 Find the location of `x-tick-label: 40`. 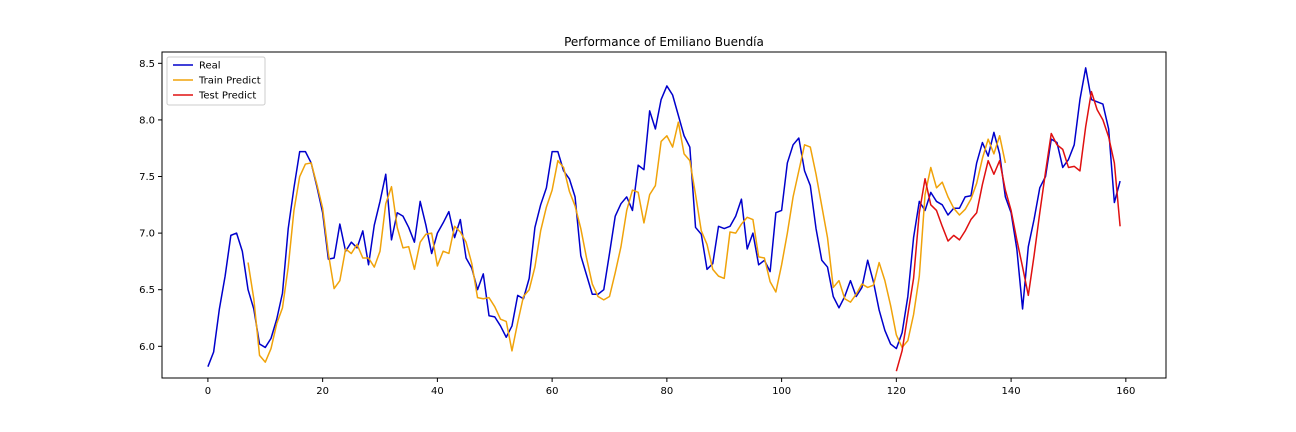

x-tick-label: 40 is located at coordinates (437, 391).